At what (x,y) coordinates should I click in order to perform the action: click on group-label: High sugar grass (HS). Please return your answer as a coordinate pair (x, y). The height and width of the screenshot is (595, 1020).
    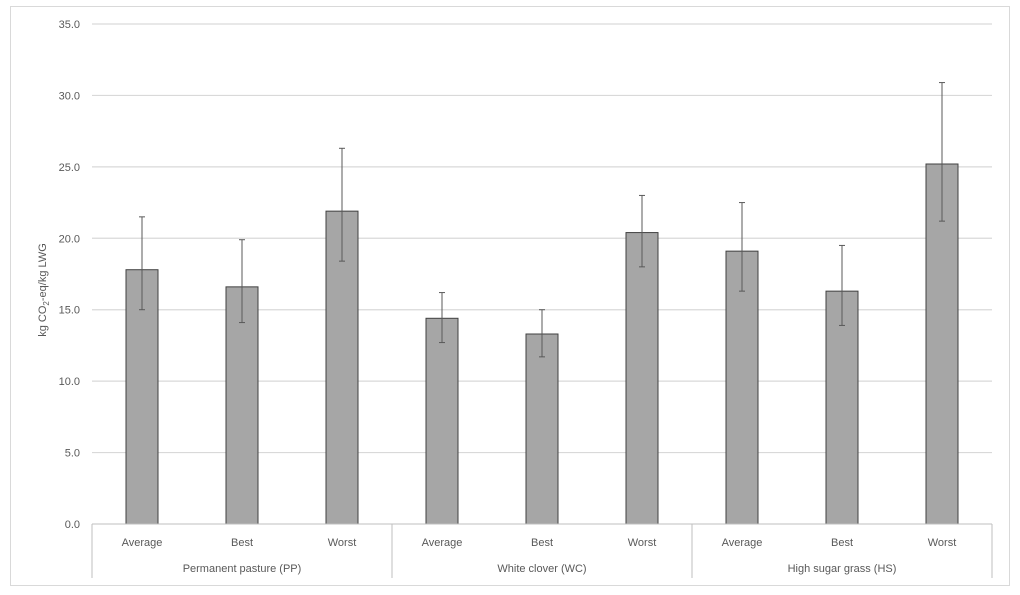
    Looking at the image, I should click on (842, 569).